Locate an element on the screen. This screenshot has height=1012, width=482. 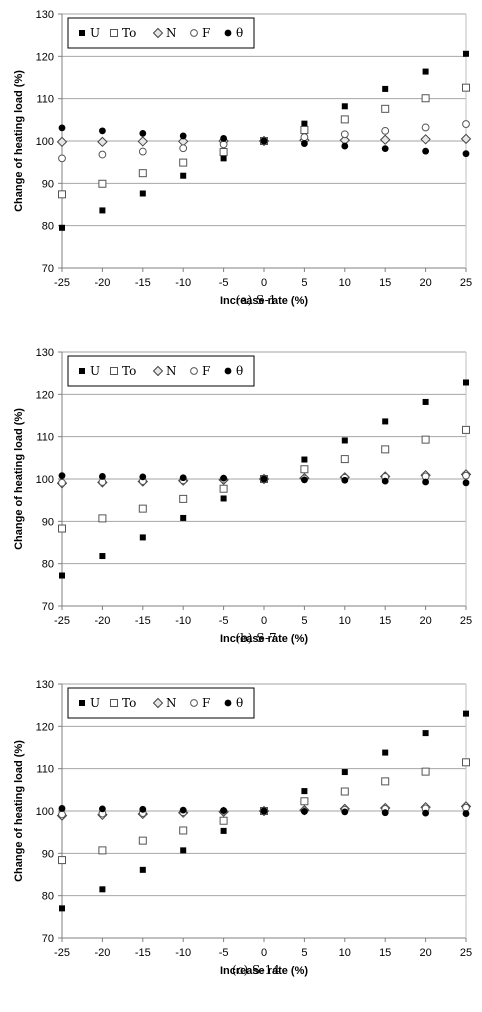
y-tick-label: 130 is located at coordinates (45, 685).